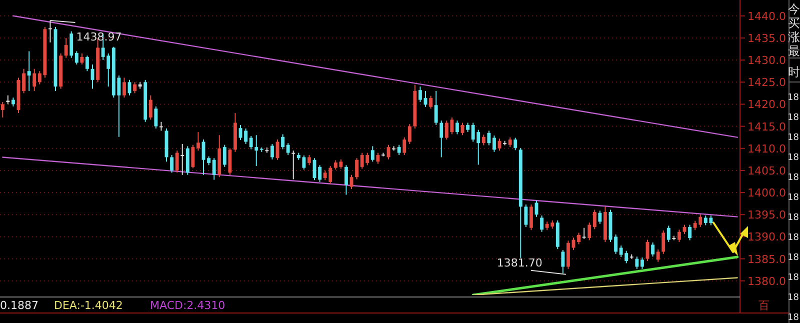  Describe the element at coordinates (188, 305) in the screenshot. I see `text: MACD:2.4310` at that location.